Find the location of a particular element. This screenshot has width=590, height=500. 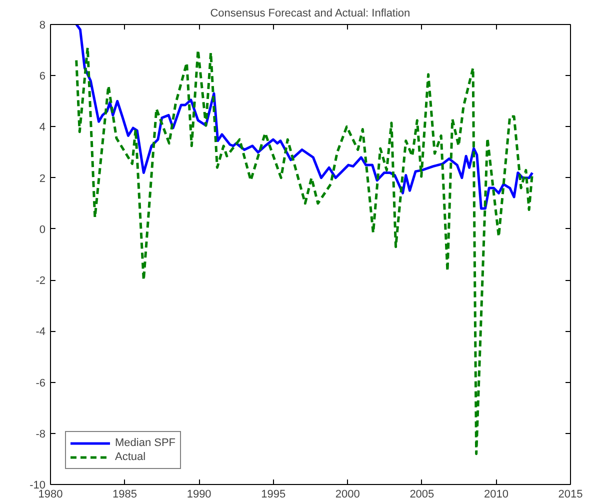

x-tick-label: 2005 is located at coordinates (422, 494).